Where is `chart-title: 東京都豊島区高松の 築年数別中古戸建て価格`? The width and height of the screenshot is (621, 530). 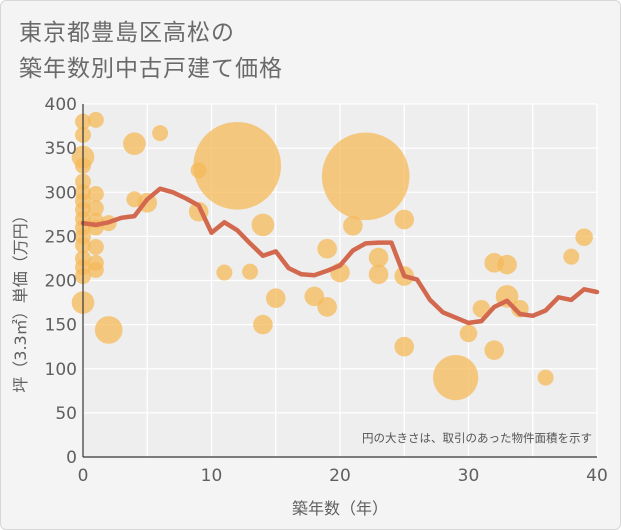
chart-title: 東京都豊島区高松の 築年数別中古戸建て価格 is located at coordinates (299, 51).